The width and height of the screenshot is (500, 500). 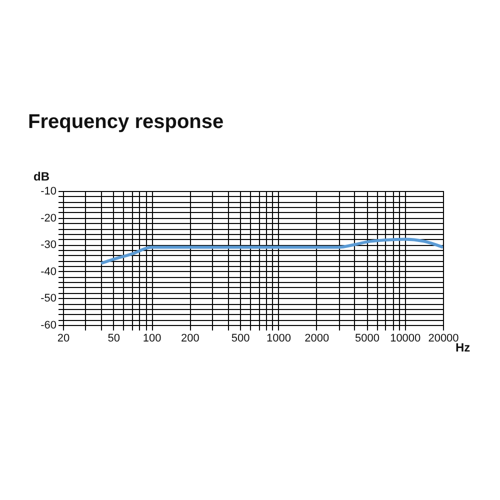 What do you see at coordinates (63, 338) in the screenshot?
I see `x-tick-label: 20` at bounding box center [63, 338].